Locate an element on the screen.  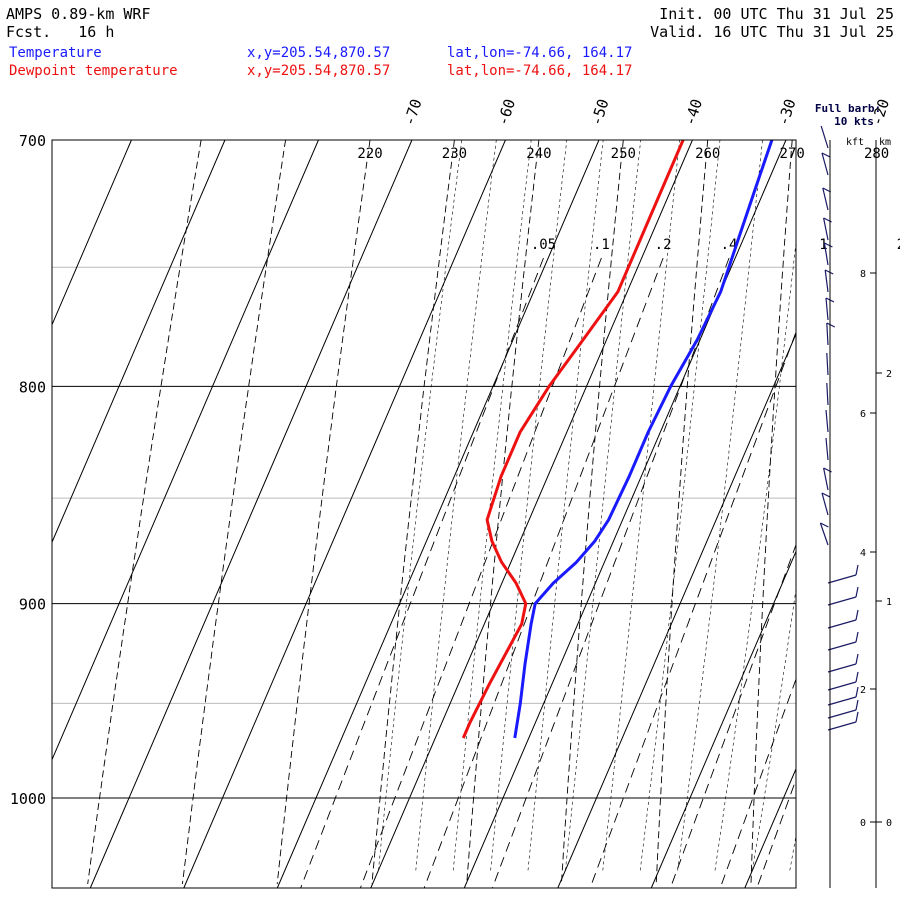
mixing-ratio-label: .1 is located at coordinates (601, 245).